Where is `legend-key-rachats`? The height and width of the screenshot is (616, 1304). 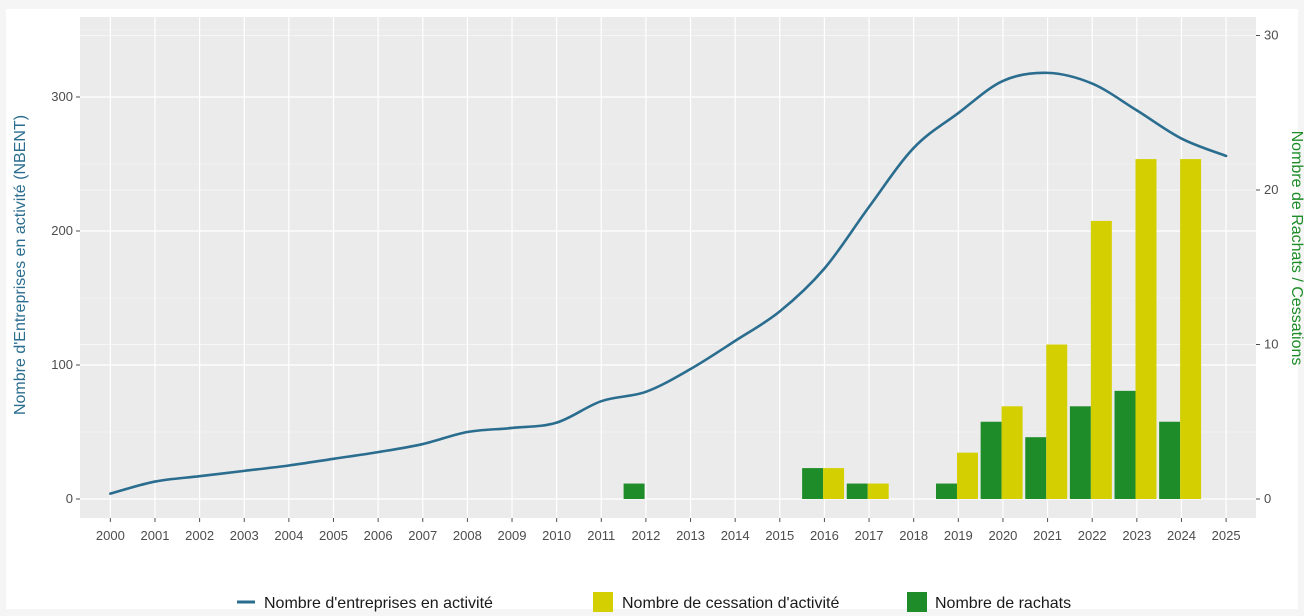
legend-key-rachats is located at coordinates (917, 602).